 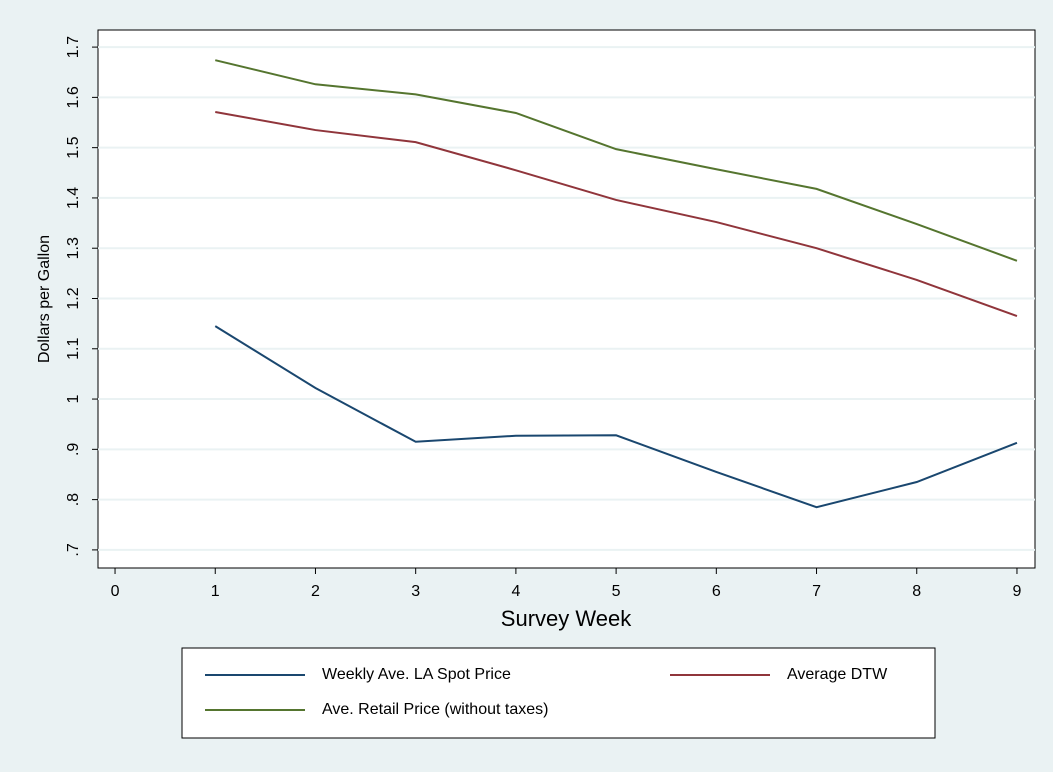 I want to click on y-tick-label: 1.1, so click(x=73, y=349).